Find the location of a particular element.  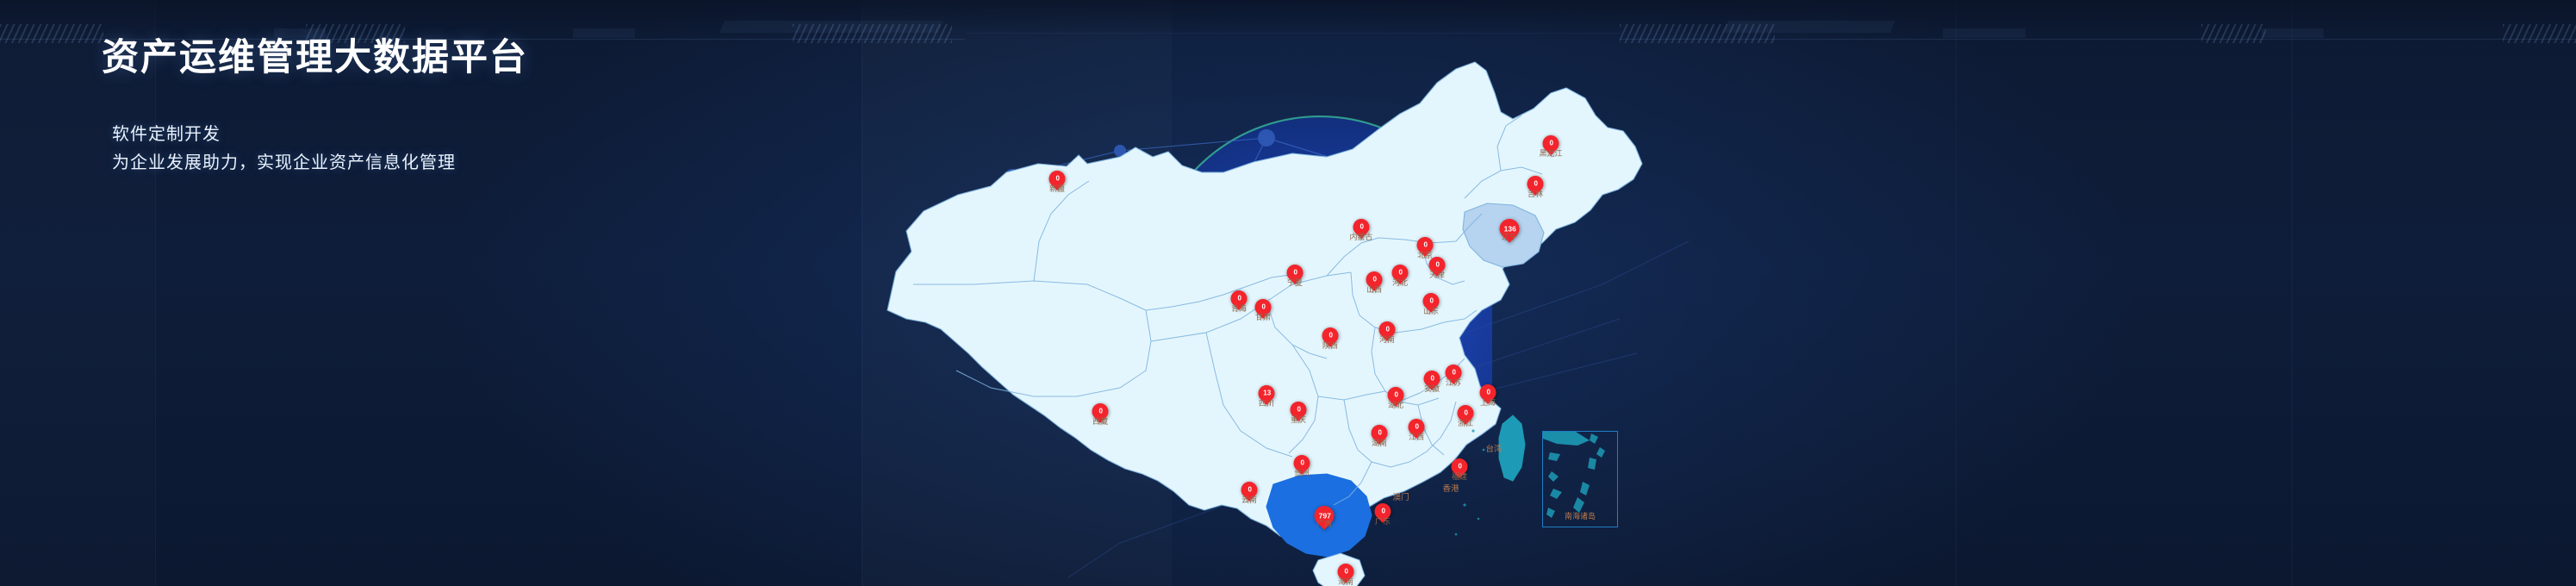

marker-label: 山东 is located at coordinates (1431, 311).